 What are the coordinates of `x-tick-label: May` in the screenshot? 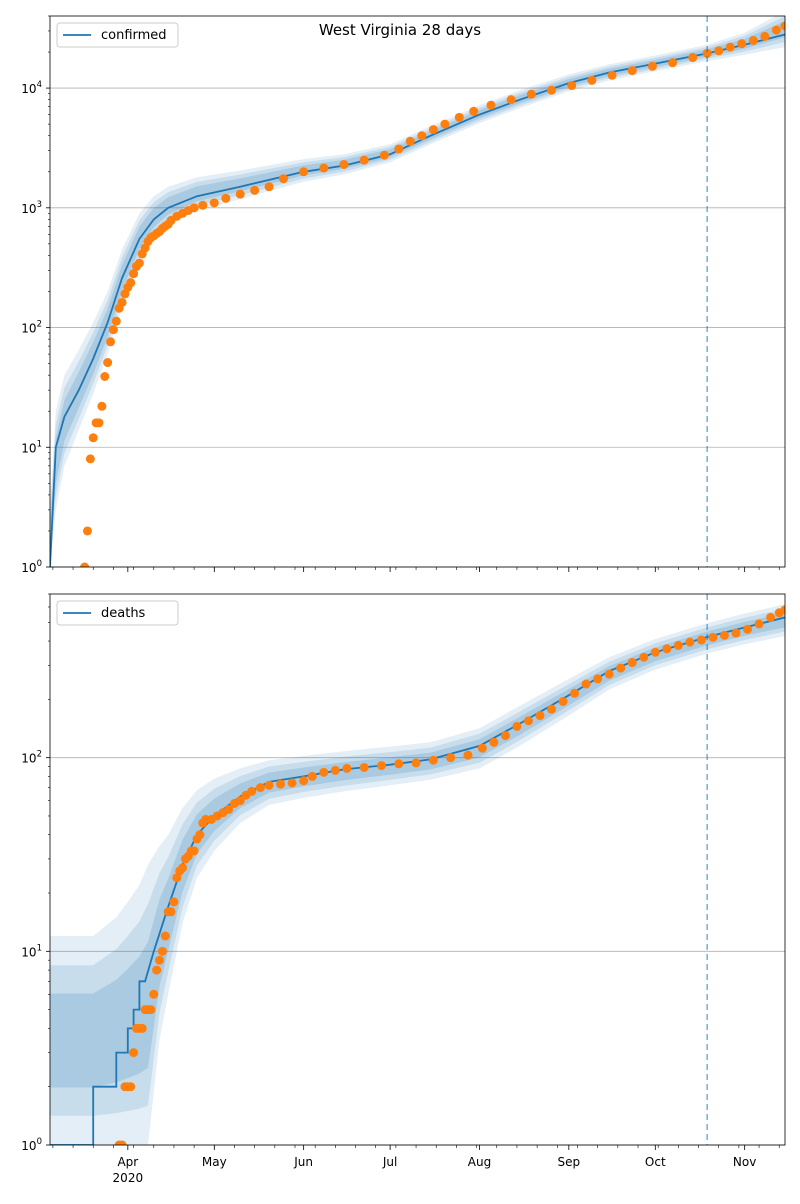 It's located at (214, 1162).